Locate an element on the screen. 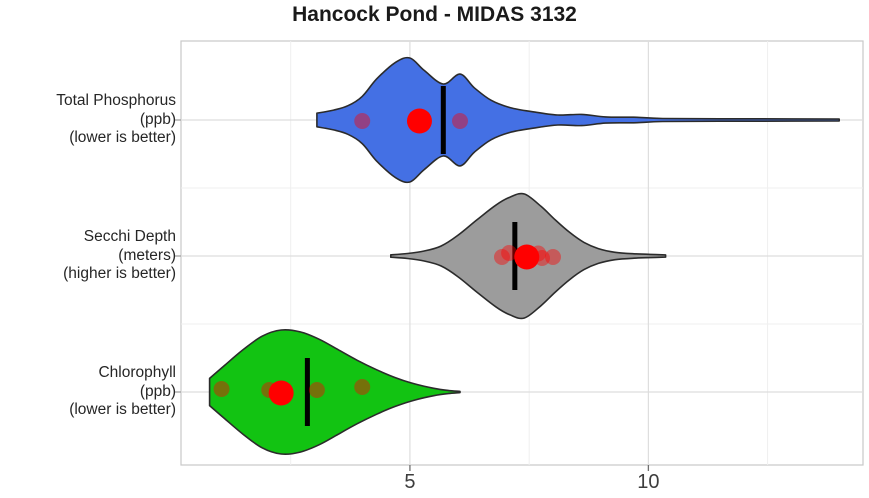  median-line-chlorophyll is located at coordinates (307, 392).